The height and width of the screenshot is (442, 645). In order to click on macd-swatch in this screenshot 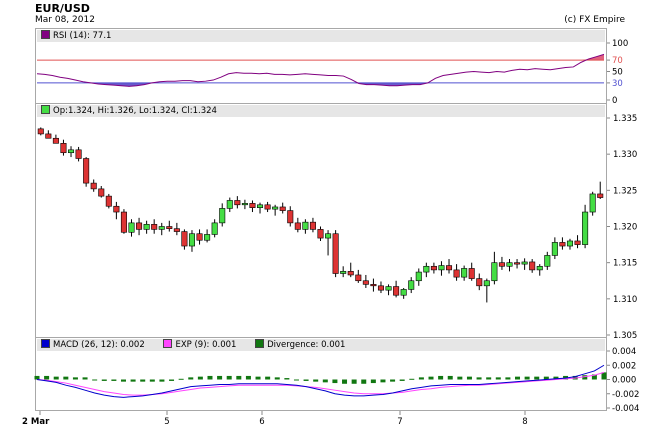, I will do `click(45, 343)`.